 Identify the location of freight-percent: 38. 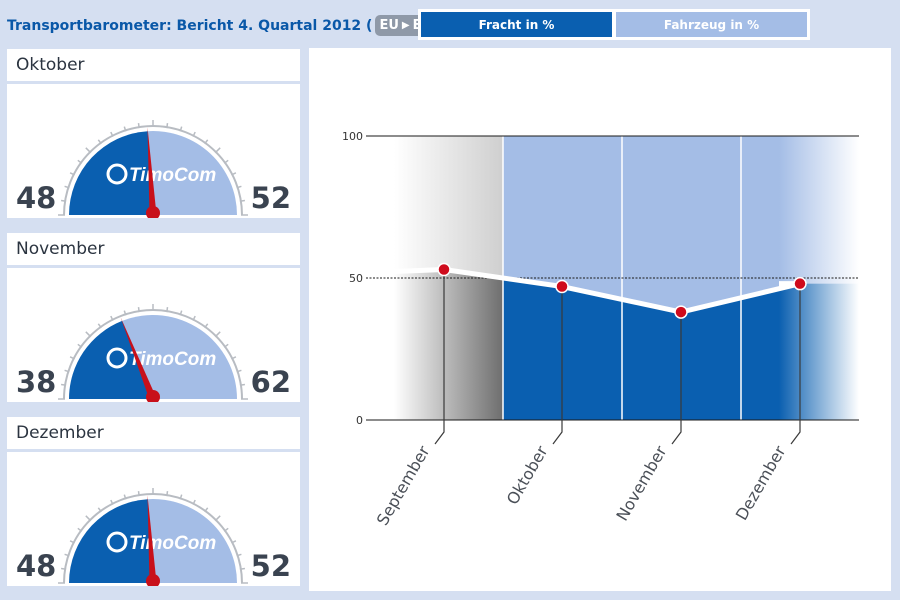
(36, 382).